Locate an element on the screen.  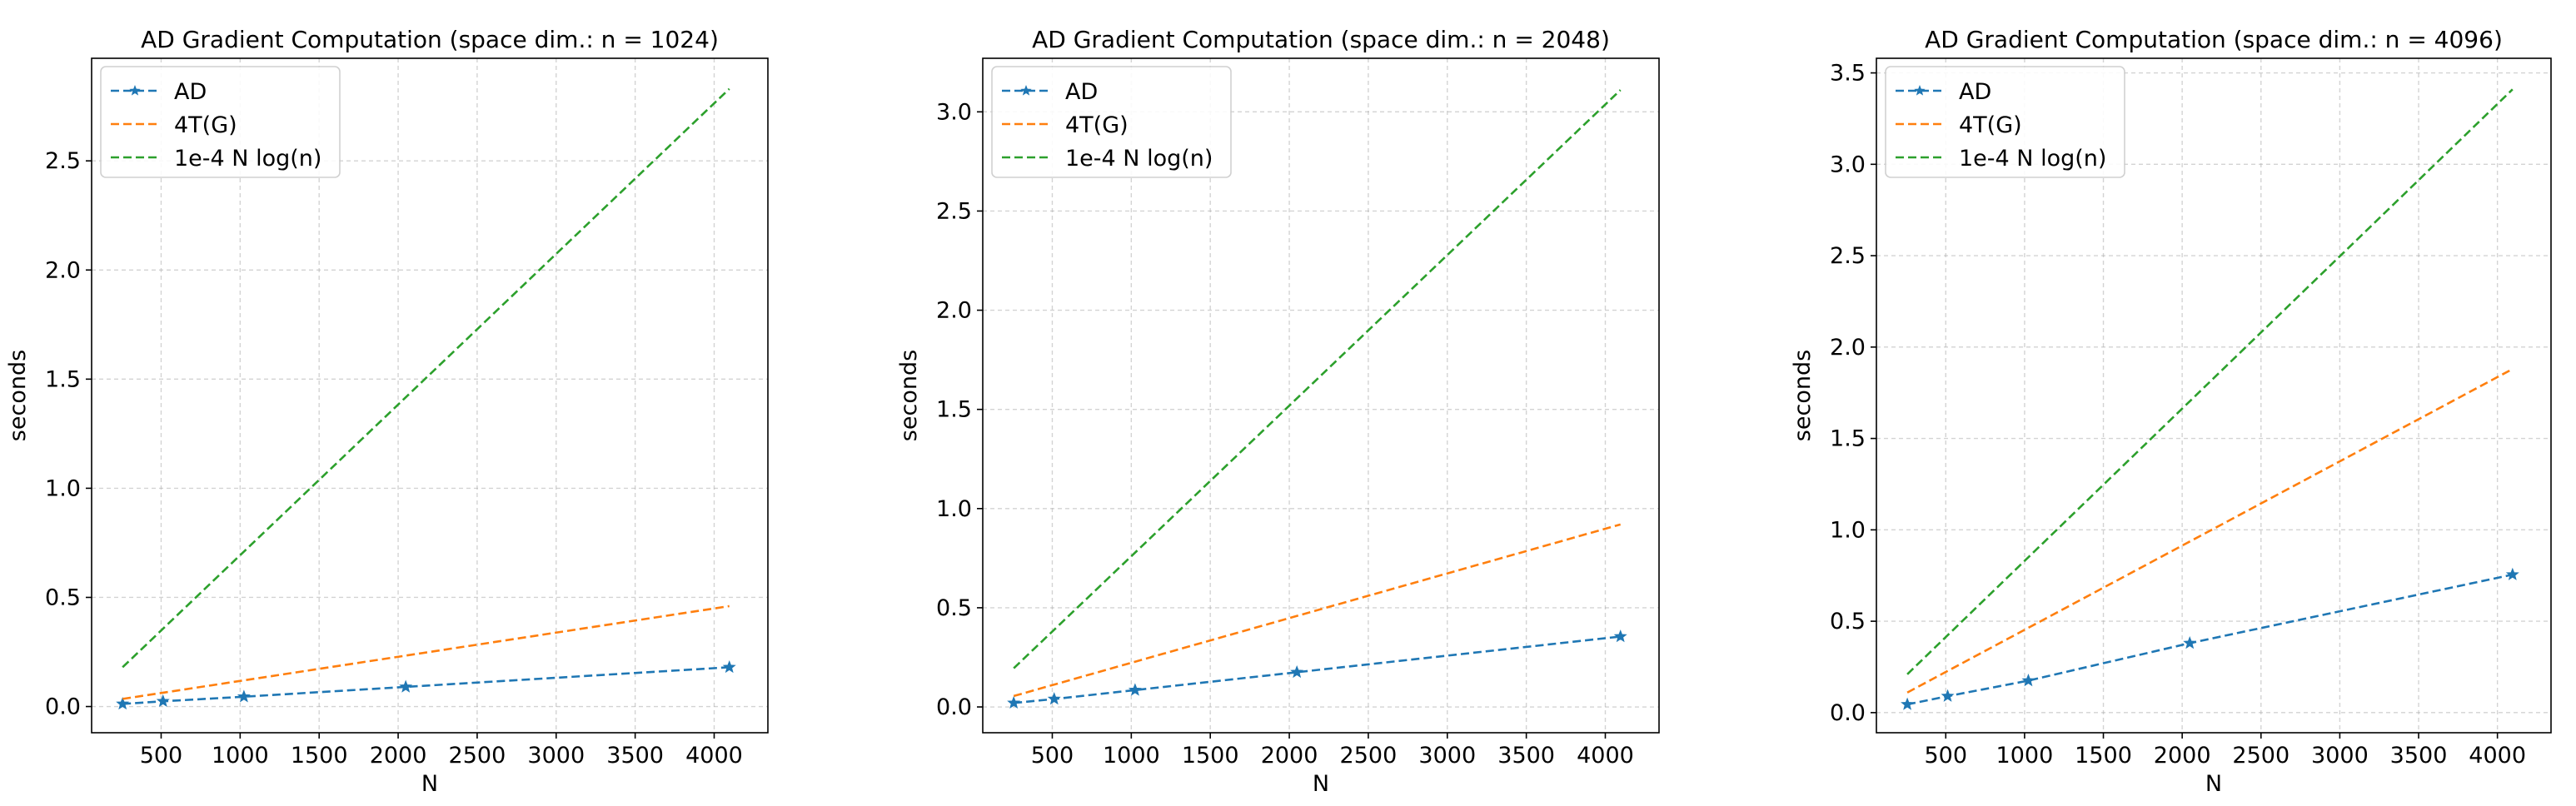
y-tick-label: 3.5 is located at coordinates (1848, 74).